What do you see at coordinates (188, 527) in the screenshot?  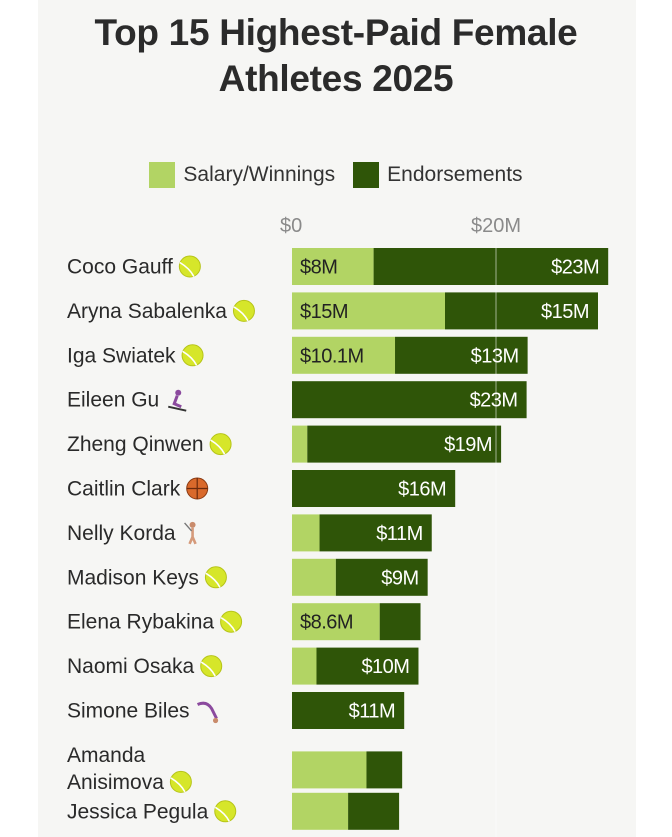 I see `golfer-club` at bounding box center [188, 527].